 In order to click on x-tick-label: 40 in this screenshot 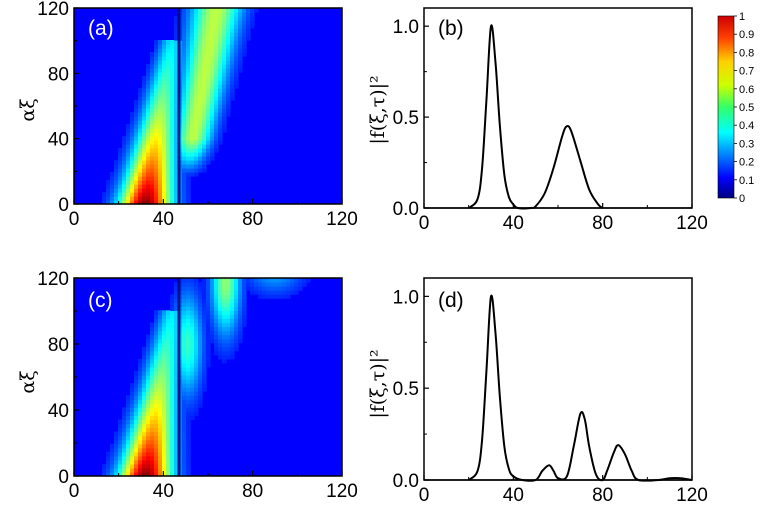, I will do `click(163, 491)`.